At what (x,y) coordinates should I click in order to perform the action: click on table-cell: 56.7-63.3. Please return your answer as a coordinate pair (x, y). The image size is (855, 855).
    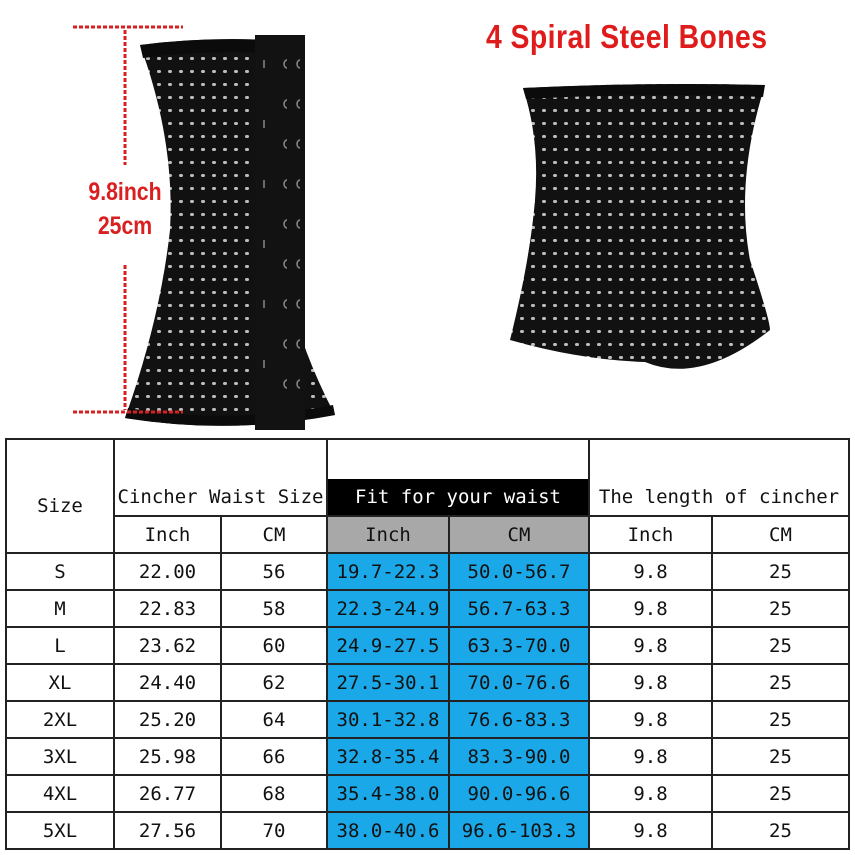
    Looking at the image, I should click on (519, 608).